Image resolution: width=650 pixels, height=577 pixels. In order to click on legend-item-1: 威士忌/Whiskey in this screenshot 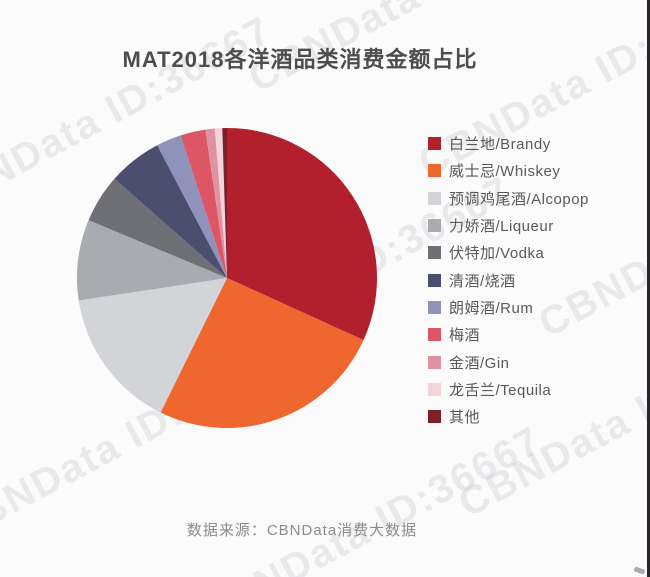, I will do `click(508, 170)`.